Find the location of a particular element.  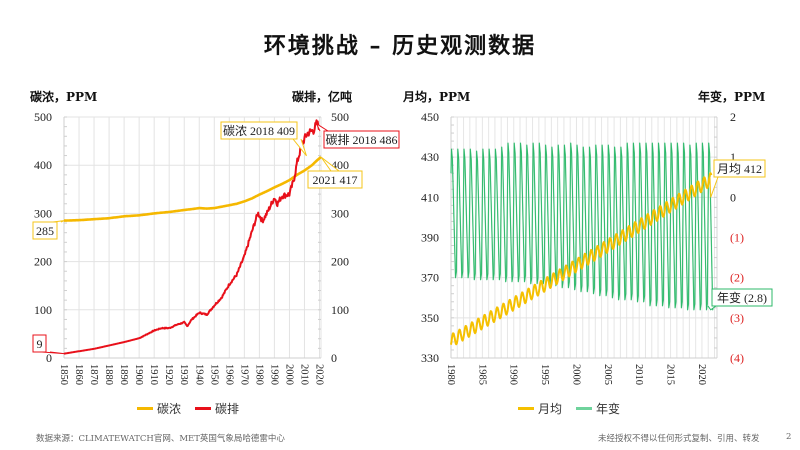

annotation-concentration-2021-leader is located at coordinates (330, 164).